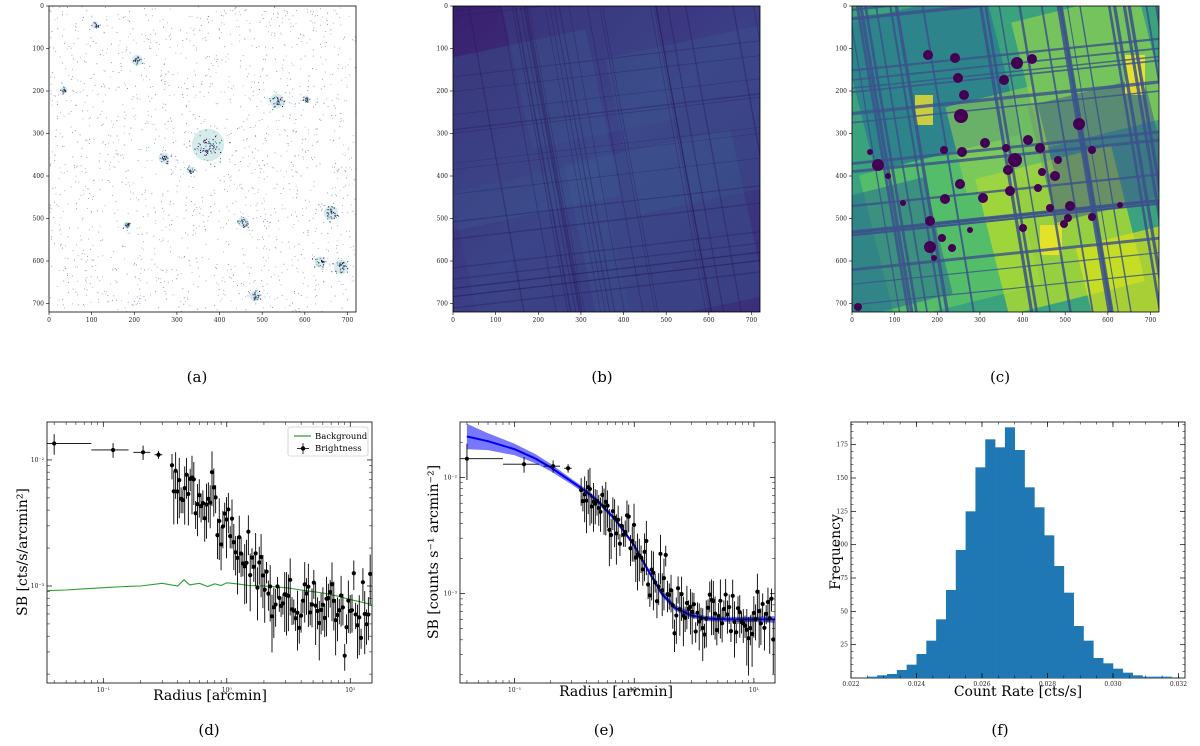  I want to click on panel-d-legend: Background Brightness, so click(328, 441).